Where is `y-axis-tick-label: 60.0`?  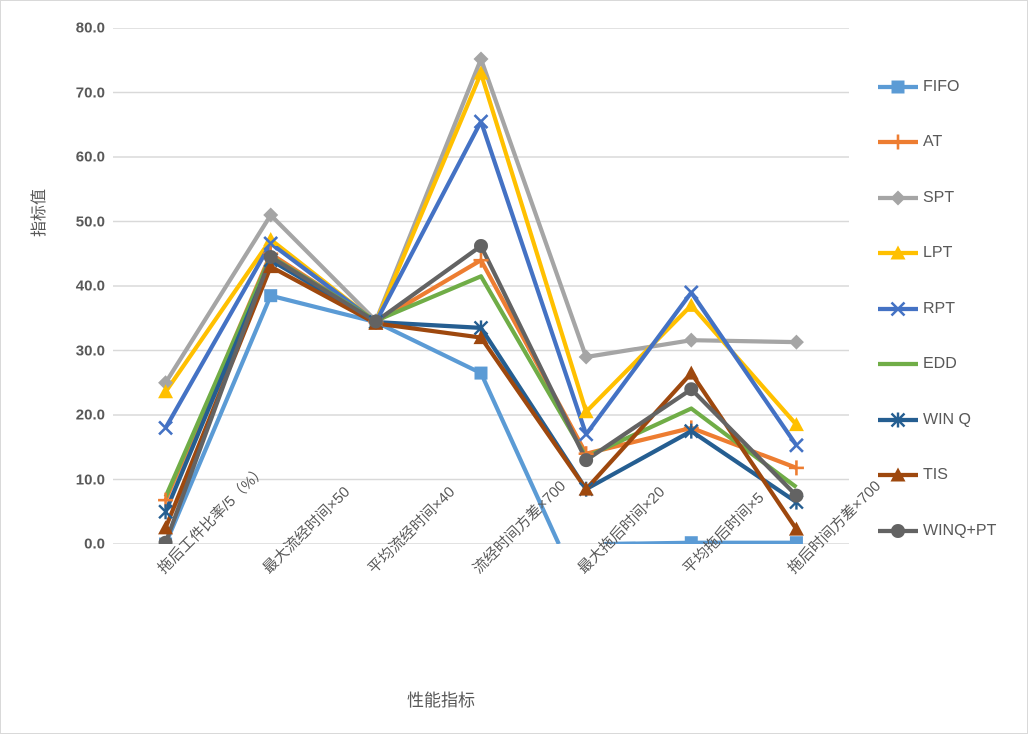 y-axis-tick-label: 60.0 is located at coordinates (90, 157).